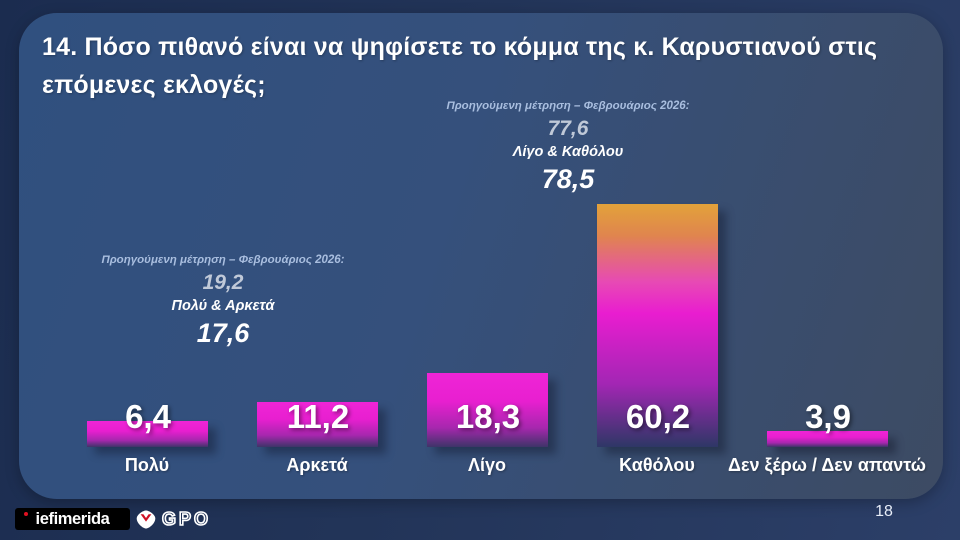  What do you see at coordinates (26, 513) in the screenshot?
I see `iefimerida-red-dot-icon` at bounding box center [26, 513].